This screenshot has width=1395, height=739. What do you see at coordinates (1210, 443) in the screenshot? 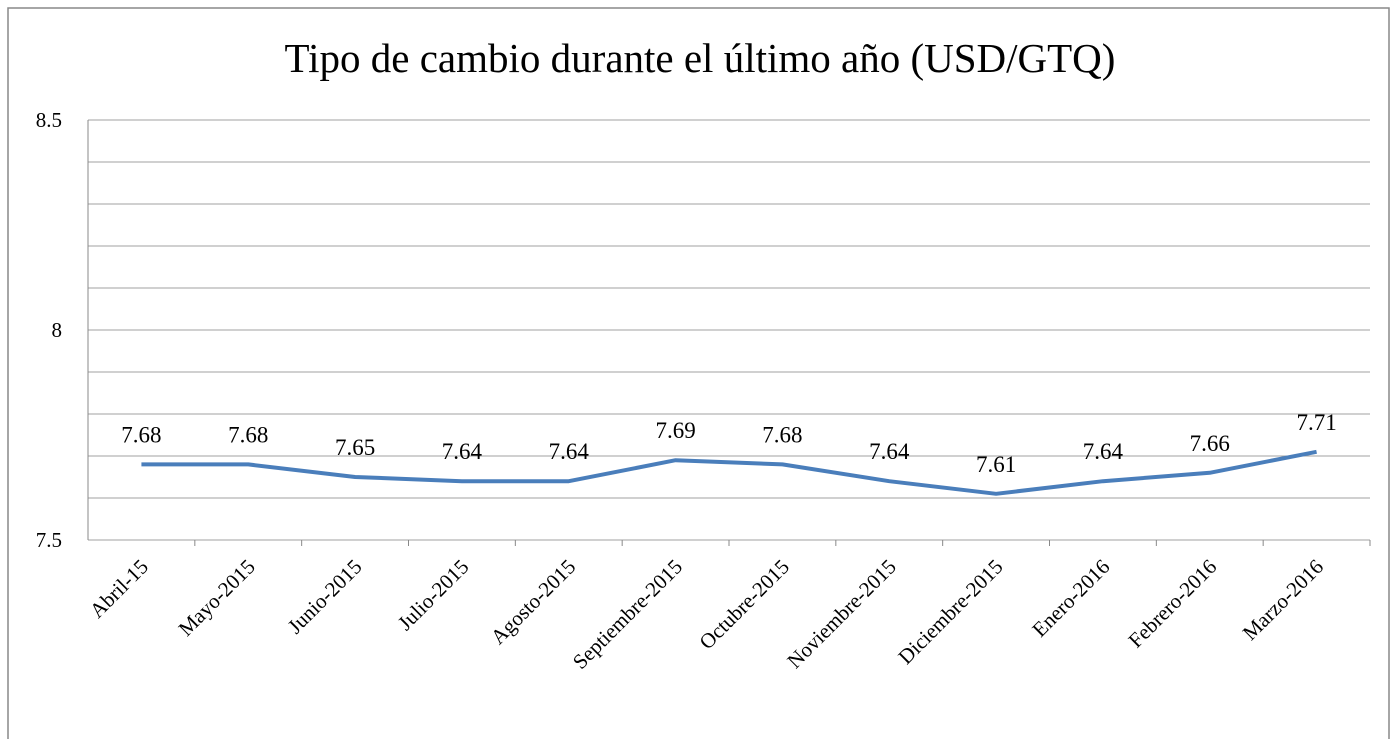
I see `data-label: 7.66` at bounding box center [1210, 443].